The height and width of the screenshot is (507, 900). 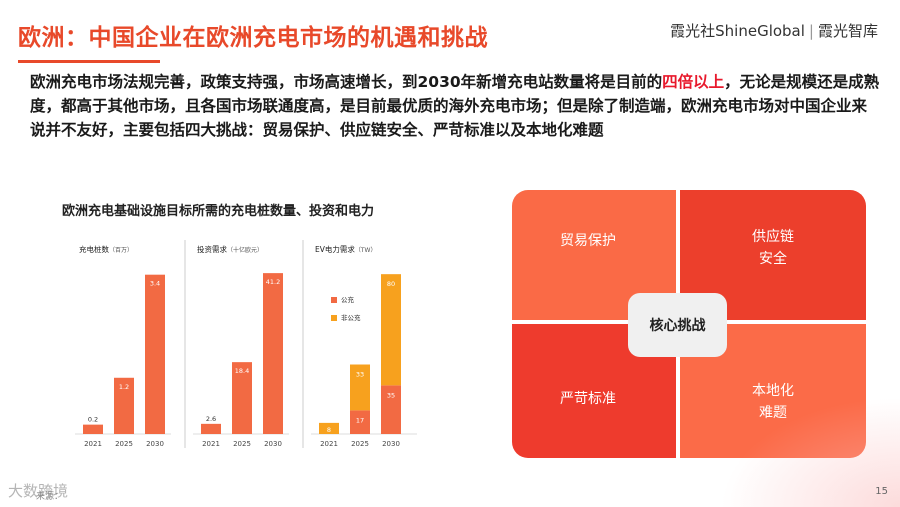 I want to click on challenge-strict-standards-label: 严苛标准, so click(x=588, y=399).